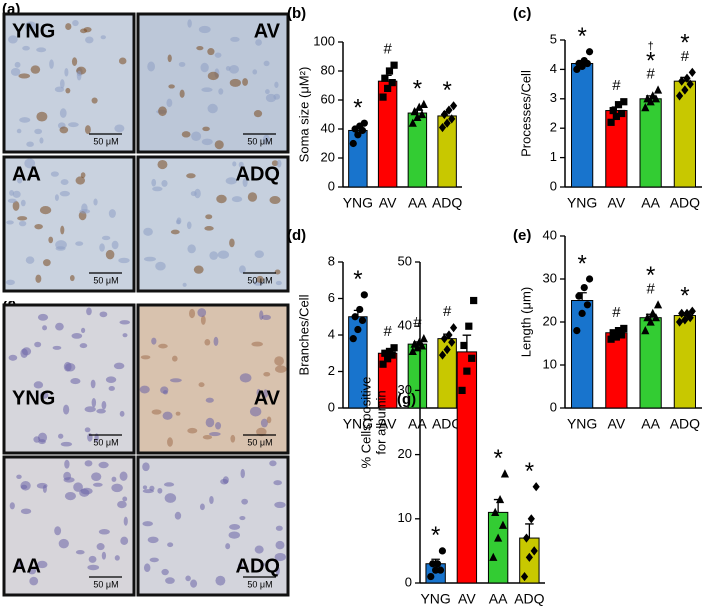 This screenshot has height=606, width=709. I want to click on y-tick-label: 2, so click(553, 127).